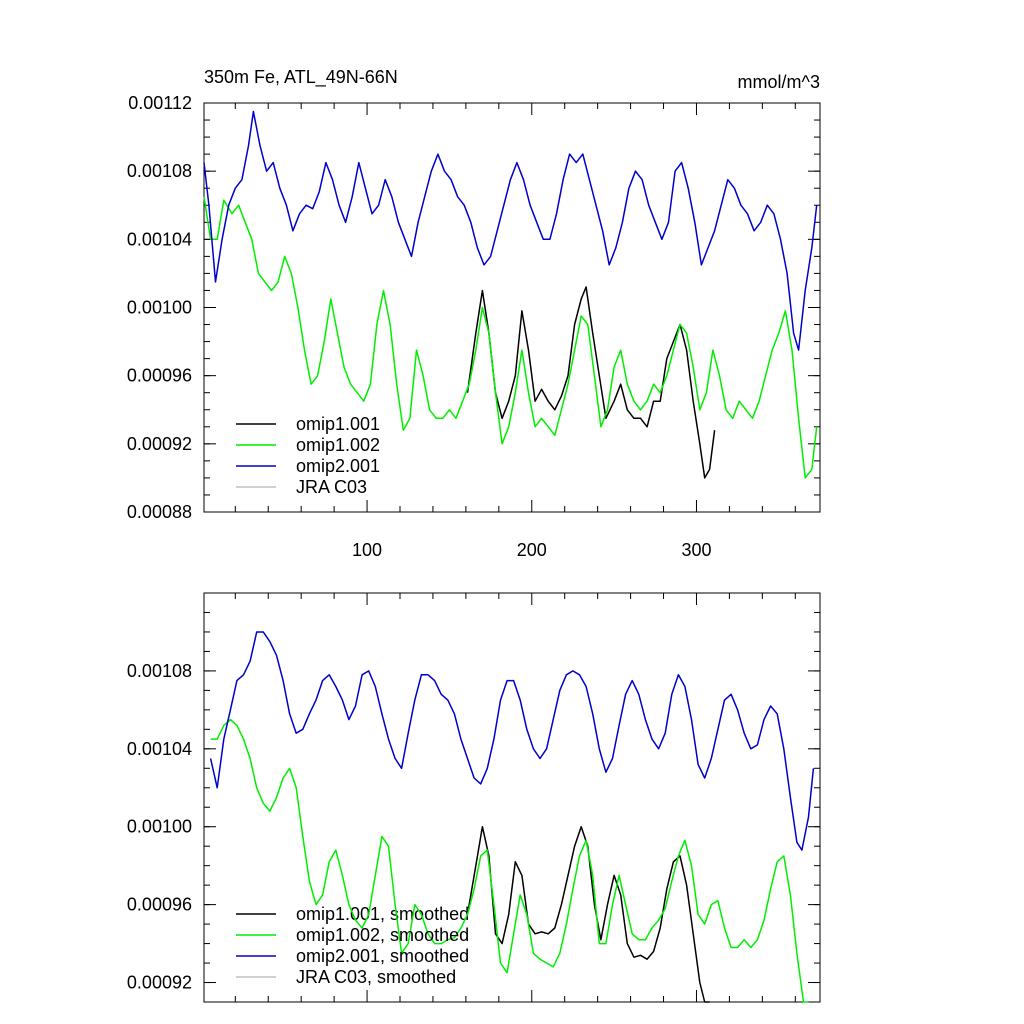  I want to click on legend-label: omip1.001, so click(338, 424).